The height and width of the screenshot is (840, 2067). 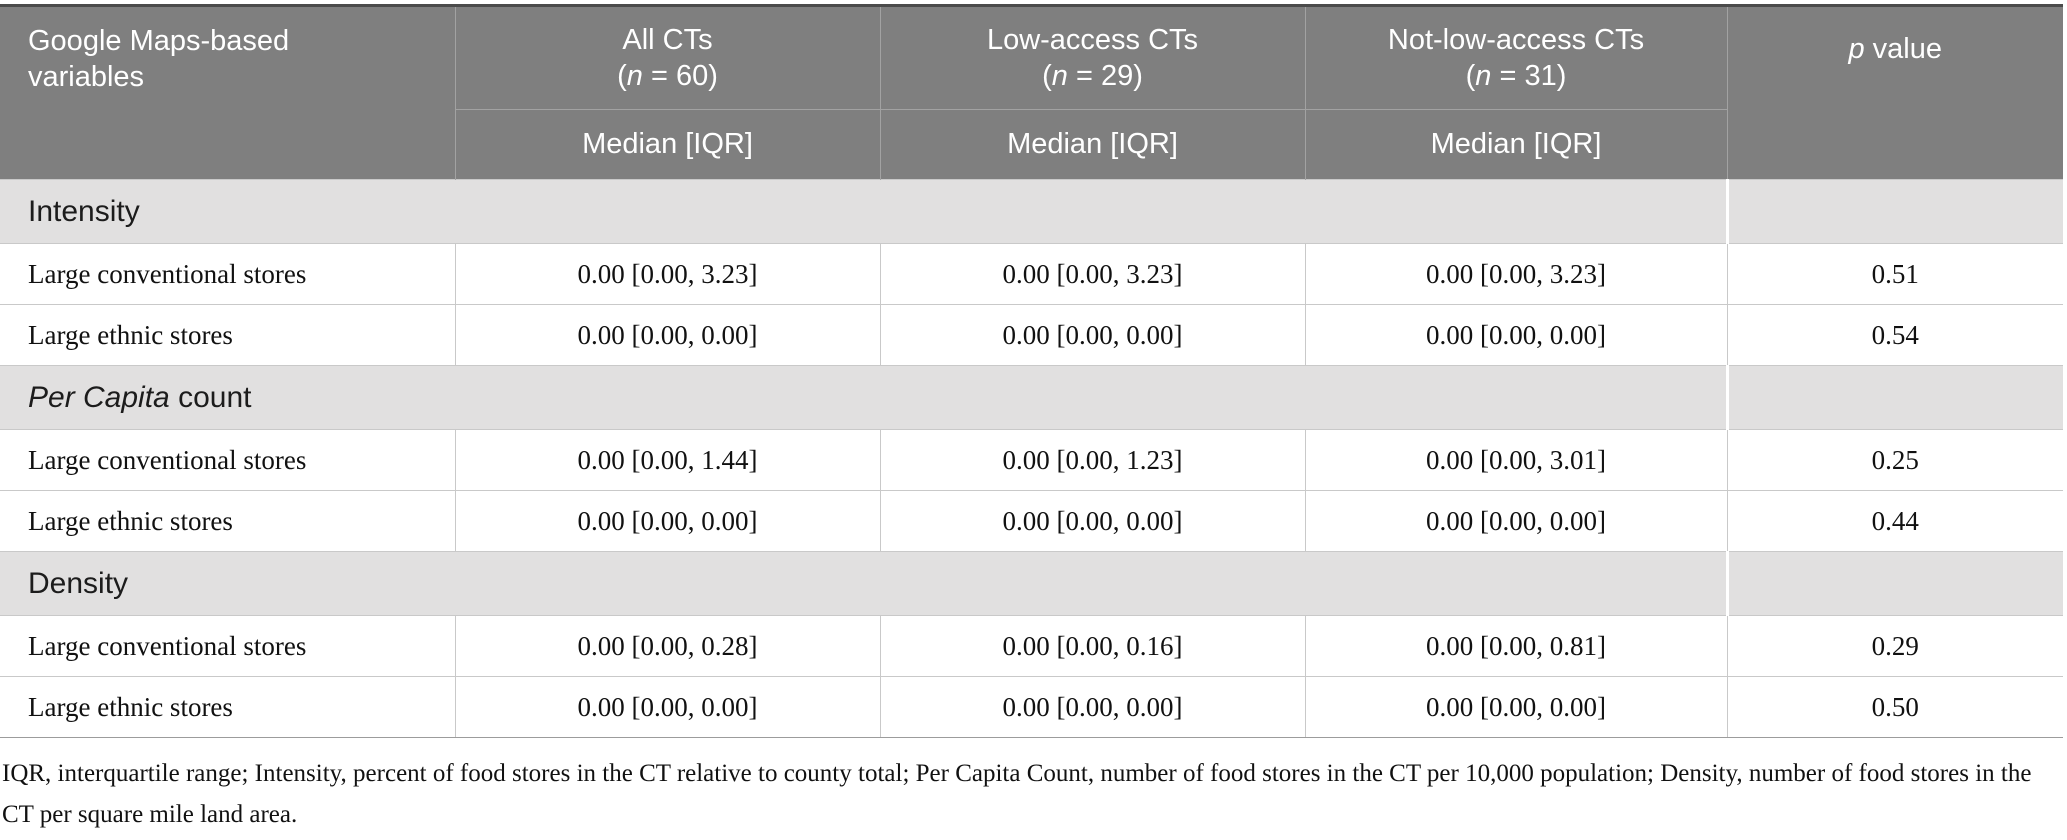 What do you see at coordinates (1894, 521) in the screenshot?
I see `cell-p-value: 0.44` at bounding box center [1894, 521].